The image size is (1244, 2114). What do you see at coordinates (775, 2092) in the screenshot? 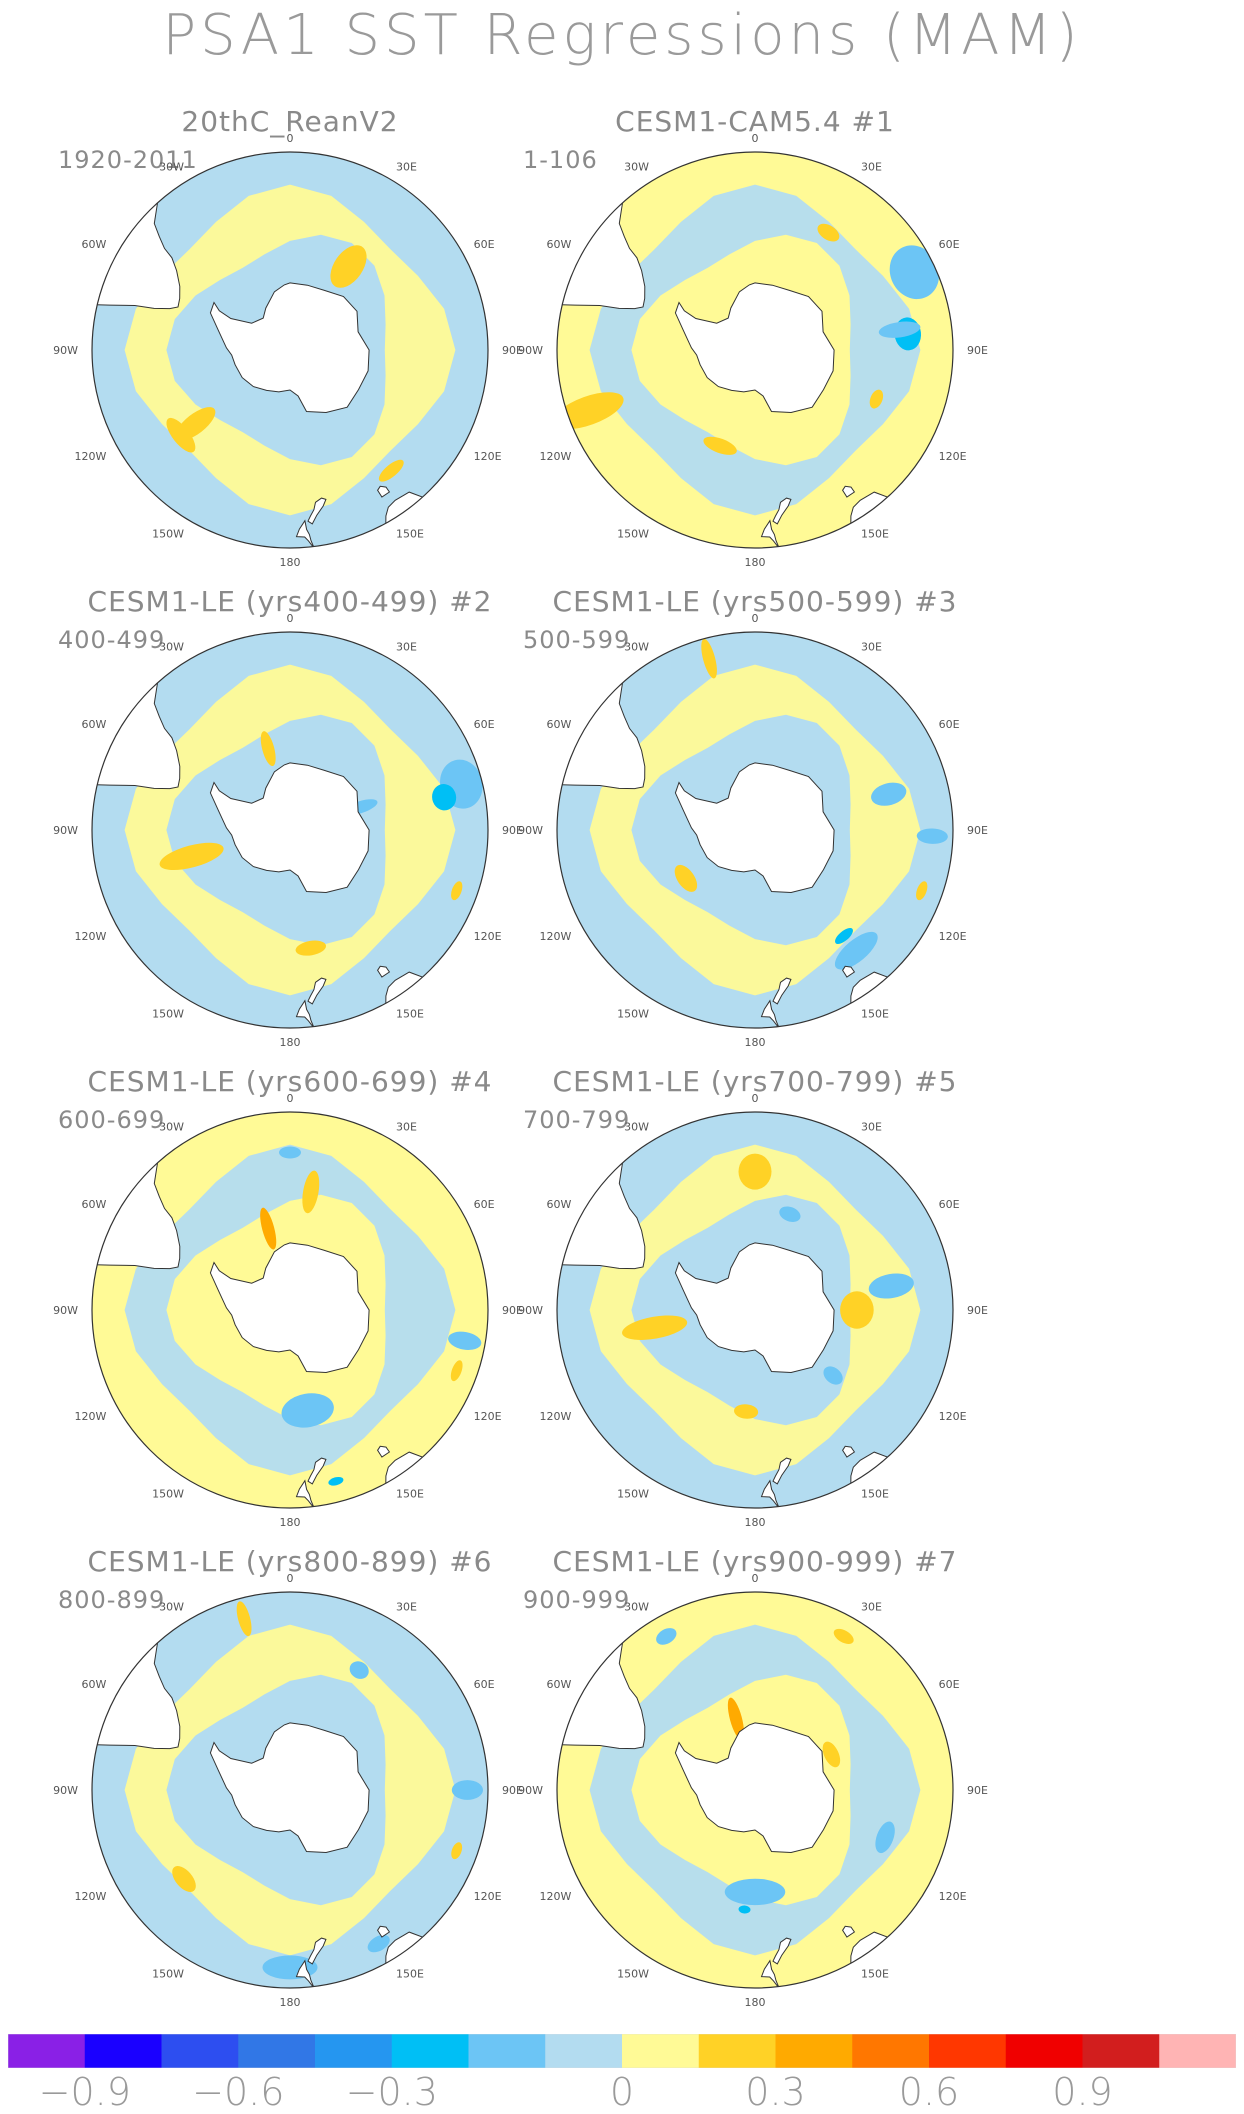
I see `colorbar-label: 0.3` at bounding box center [775, 2092].